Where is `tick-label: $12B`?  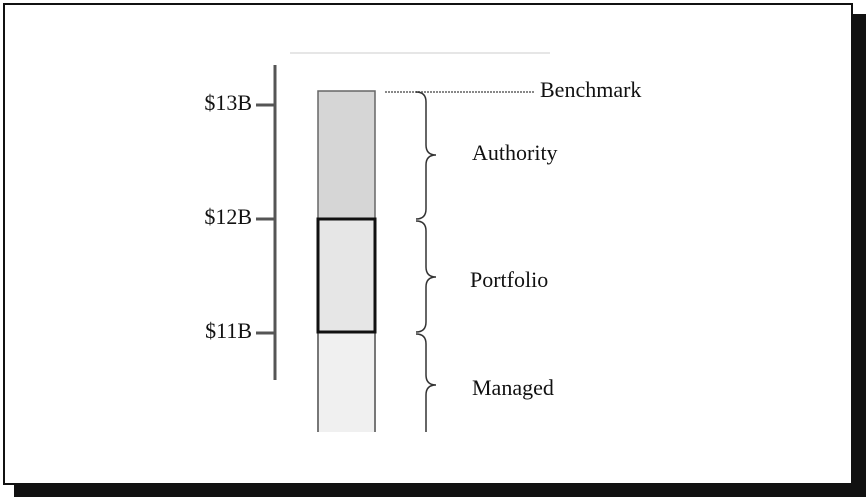
tick-label: $12B is located at coordinates (228, 216).